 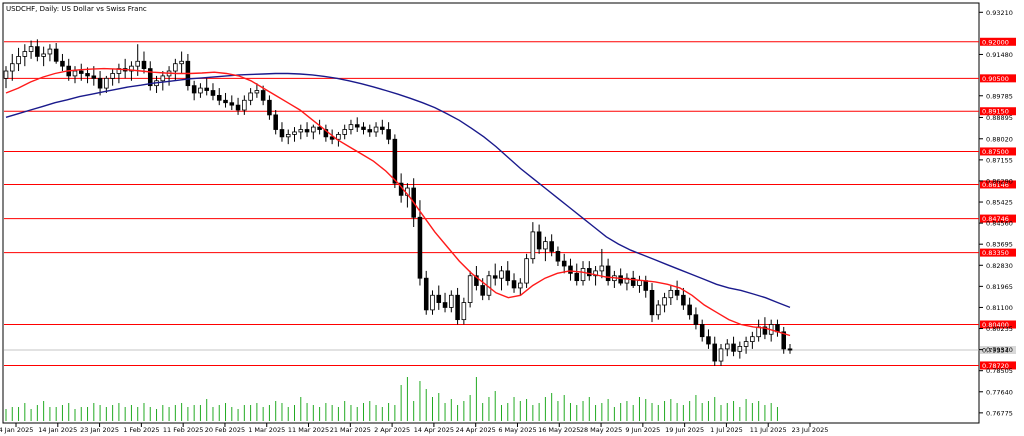 What do you see at coordinates (266, 430) in the screenshot?
I see `x-tick-label: 1 Mar 2025` at bounding box center [266, 430].